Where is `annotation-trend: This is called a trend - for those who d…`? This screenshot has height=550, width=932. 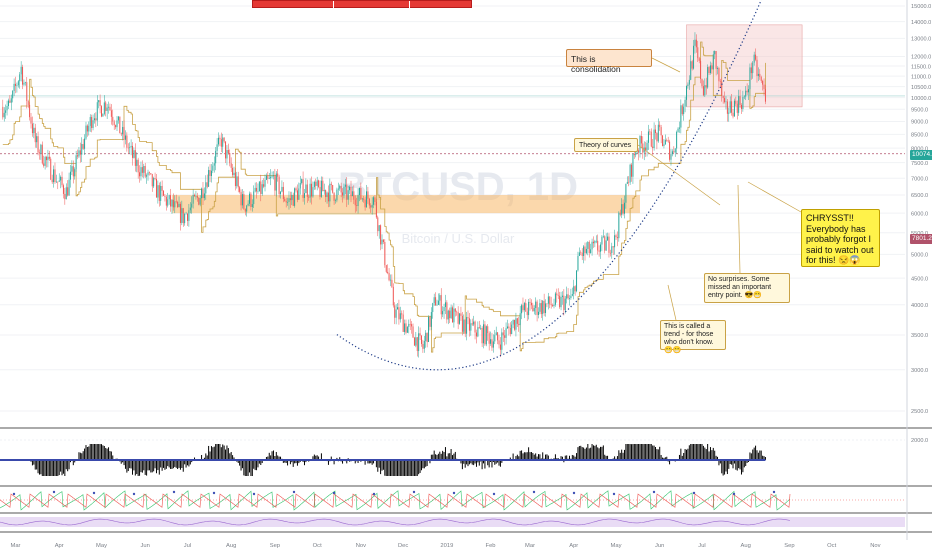 annotation-trend: This is called a trend - for those who d… is located at coordinates (693, 337).